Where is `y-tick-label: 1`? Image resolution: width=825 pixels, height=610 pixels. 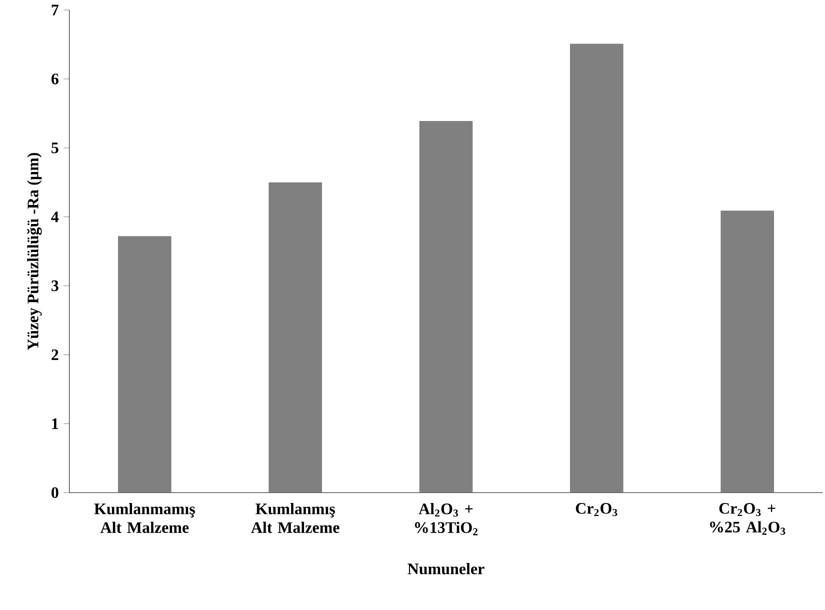
y-tick-label: 1 is located at coordinates (55, 423).